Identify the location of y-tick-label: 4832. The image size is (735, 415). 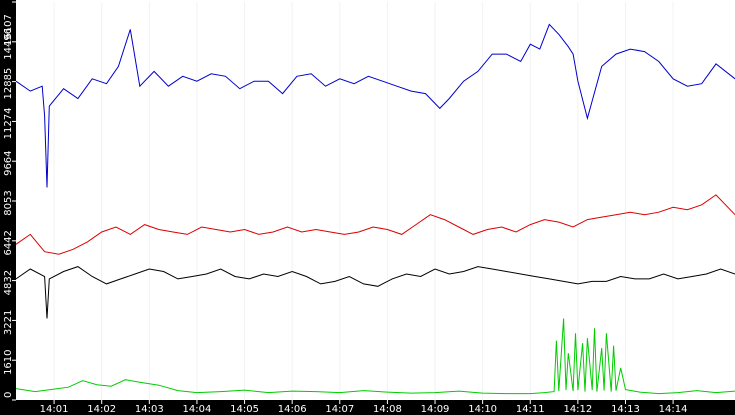
(8, 282).